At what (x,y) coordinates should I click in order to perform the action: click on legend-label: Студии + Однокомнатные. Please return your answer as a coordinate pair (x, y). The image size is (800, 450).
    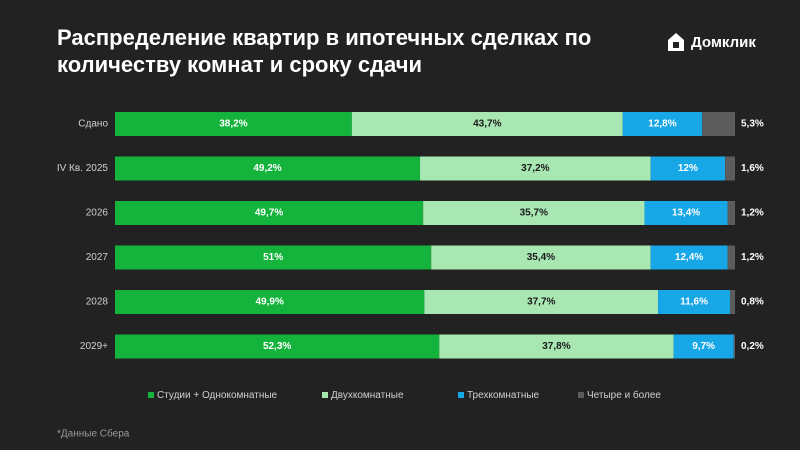
    Looking at the image, I should click on (217, 395).